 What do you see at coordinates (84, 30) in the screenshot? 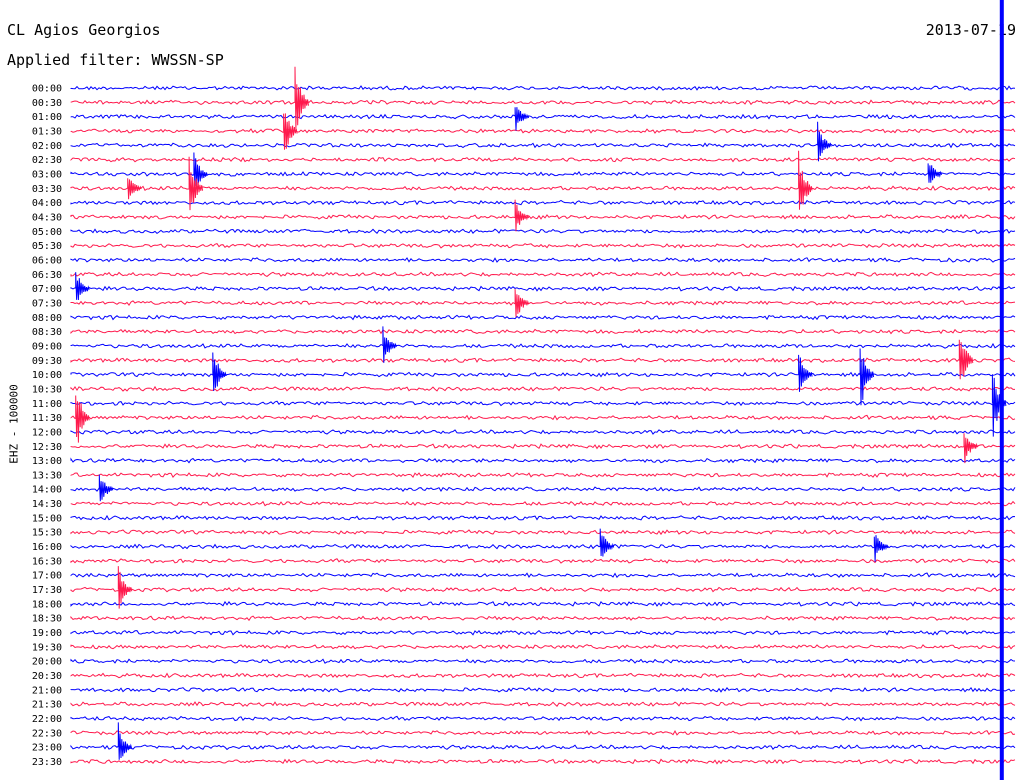
I see `station-title: CL Agios Georgios` at bounding box center [84, 30].